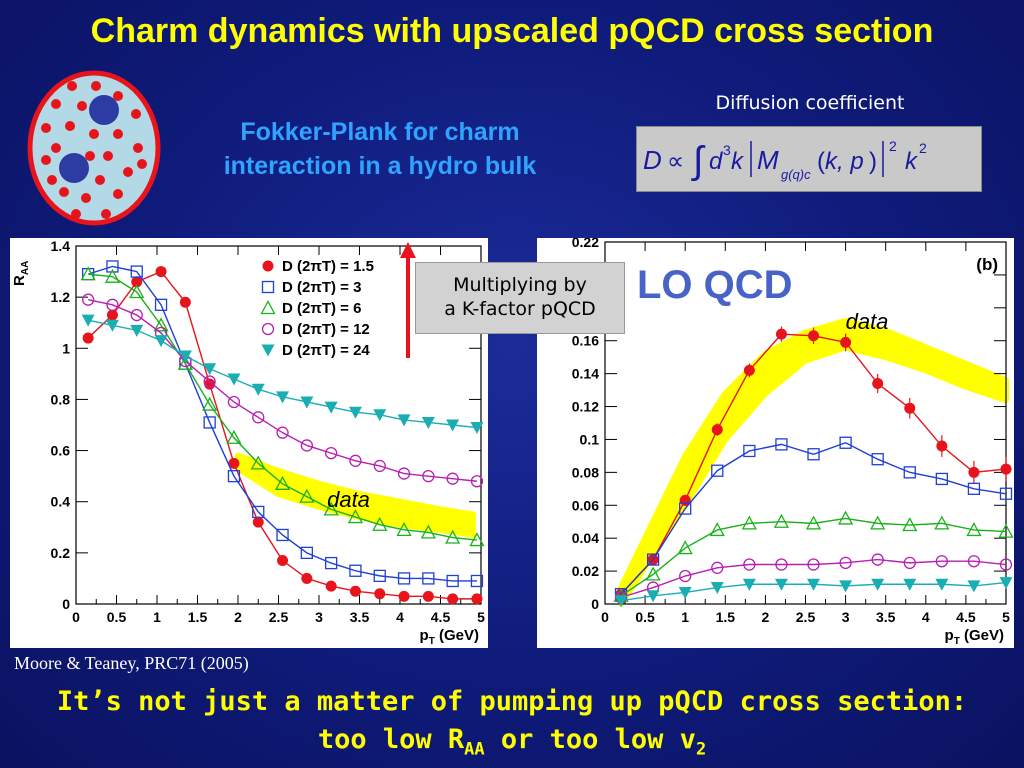  Describe the element at coordinates (268, 350) in the screenshot. I see `legend-marker` at that location.